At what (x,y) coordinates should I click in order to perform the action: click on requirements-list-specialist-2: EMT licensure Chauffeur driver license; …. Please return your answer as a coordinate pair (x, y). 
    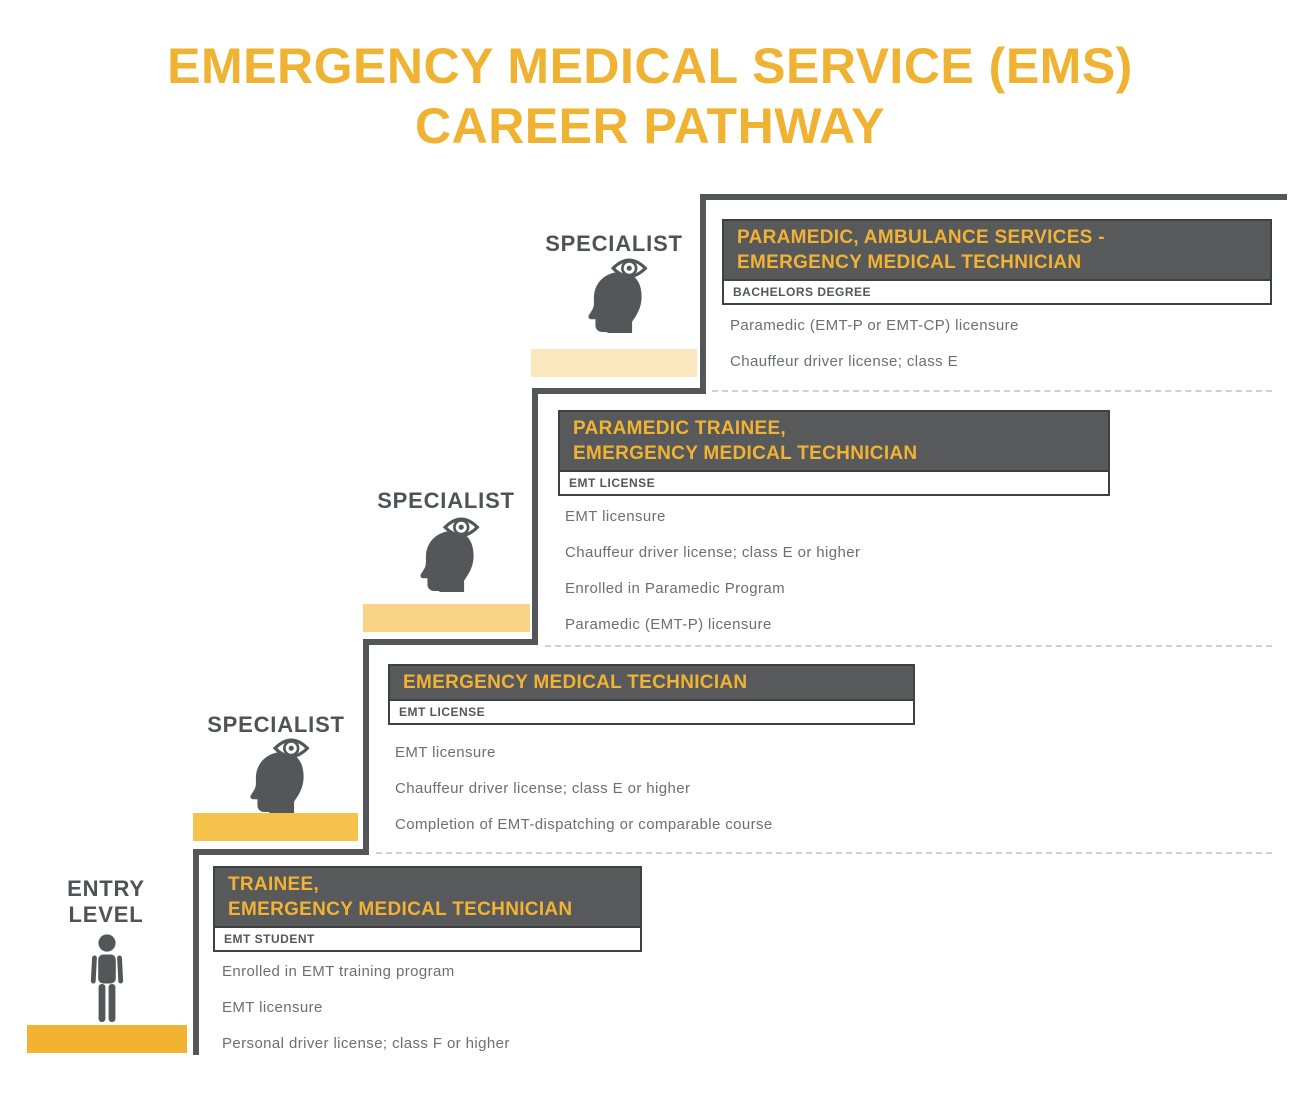
    Looking at the image, I should click on (712, 580).